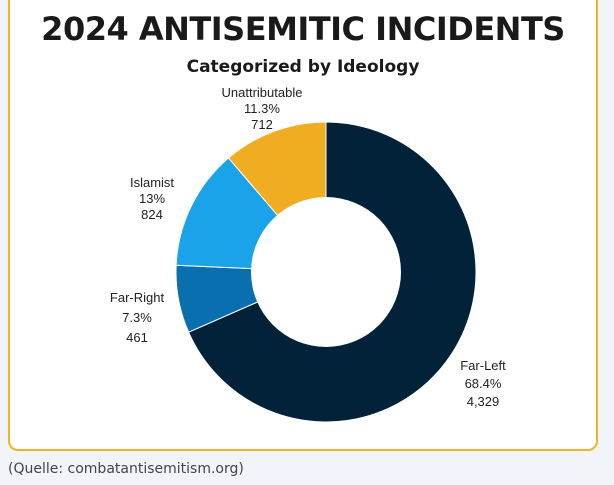 This screenshot has width=614, height=485. I want to click on chart-subtitle: Categorized by Ideology, so click(303, 67).